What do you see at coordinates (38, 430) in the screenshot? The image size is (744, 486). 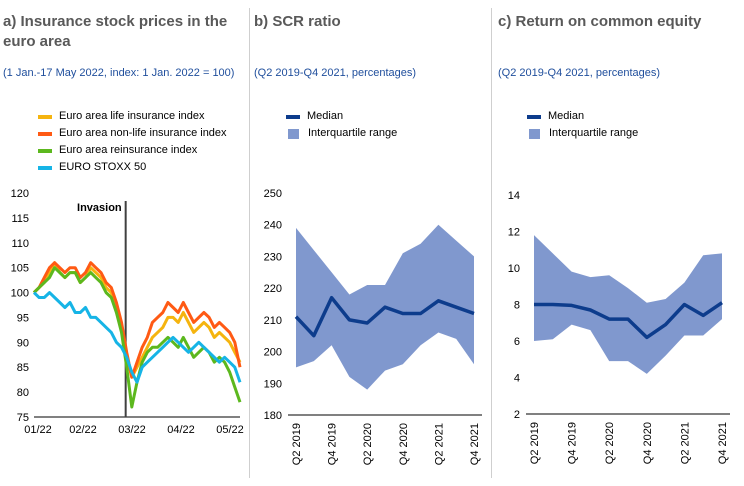 I see `x-tick-label: 01/22` at bounding box center [38, 430].